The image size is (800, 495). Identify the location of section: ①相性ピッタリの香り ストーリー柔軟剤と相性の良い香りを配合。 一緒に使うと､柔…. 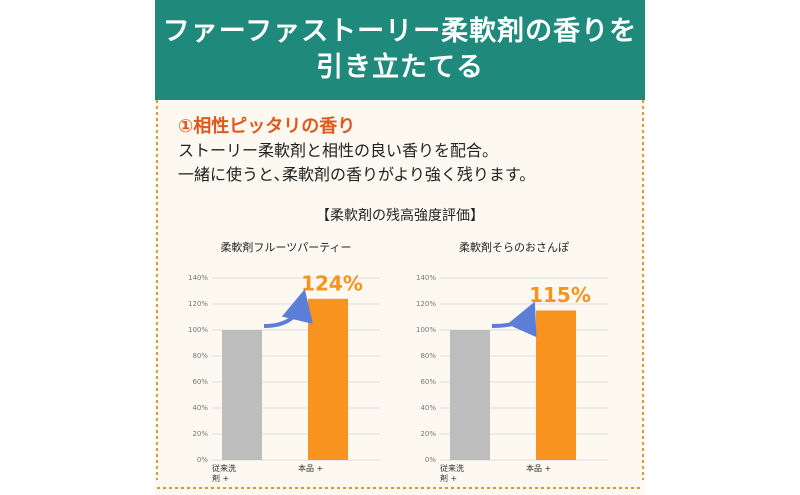
(403, 151).